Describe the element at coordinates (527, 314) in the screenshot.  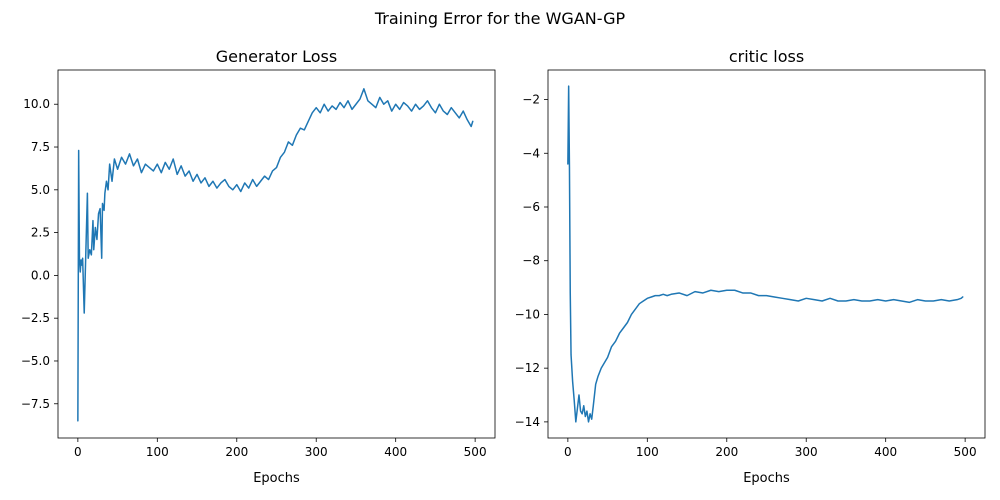
I see `y-tick-label: −10` at that location.